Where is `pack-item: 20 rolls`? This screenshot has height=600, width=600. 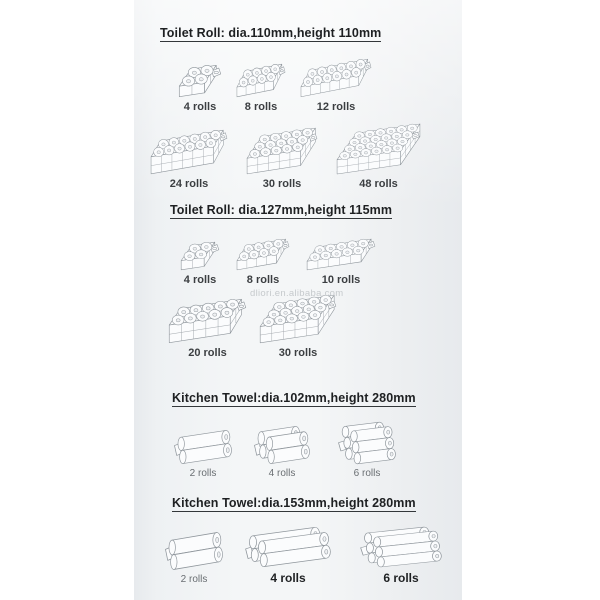
pack-item: 20 rolls is located at coordinates (207, 328).